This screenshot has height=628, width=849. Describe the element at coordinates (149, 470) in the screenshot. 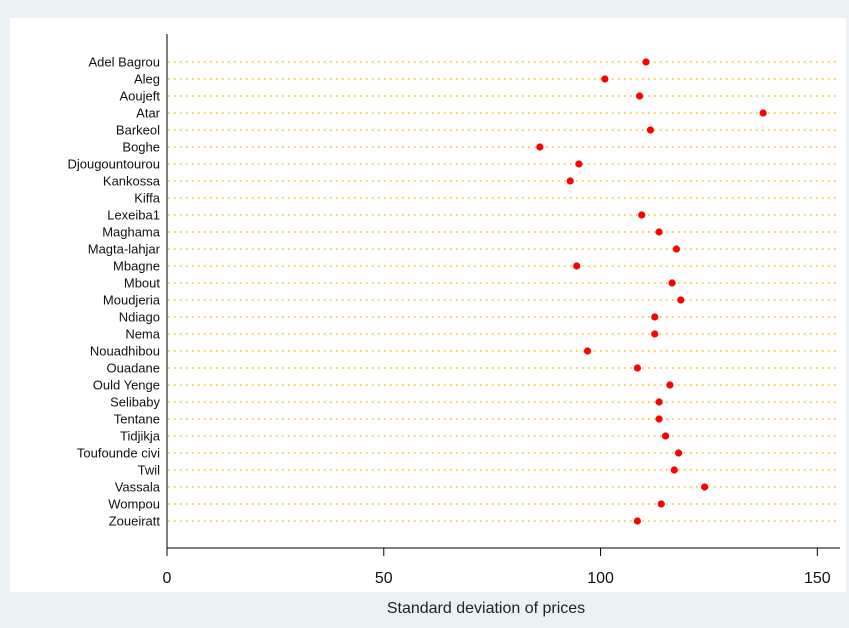

I see `category-label: Twil` at that location.